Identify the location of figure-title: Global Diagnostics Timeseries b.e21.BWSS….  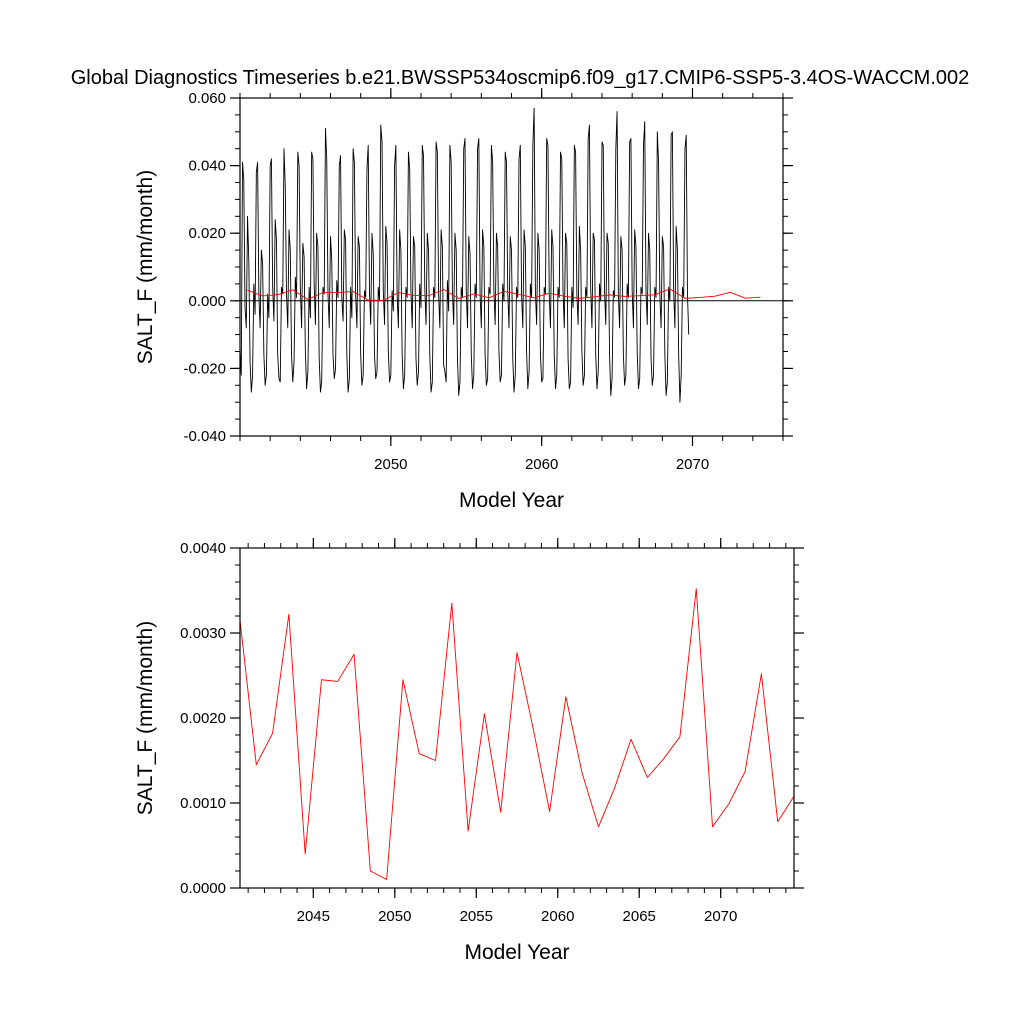
(520, 78).